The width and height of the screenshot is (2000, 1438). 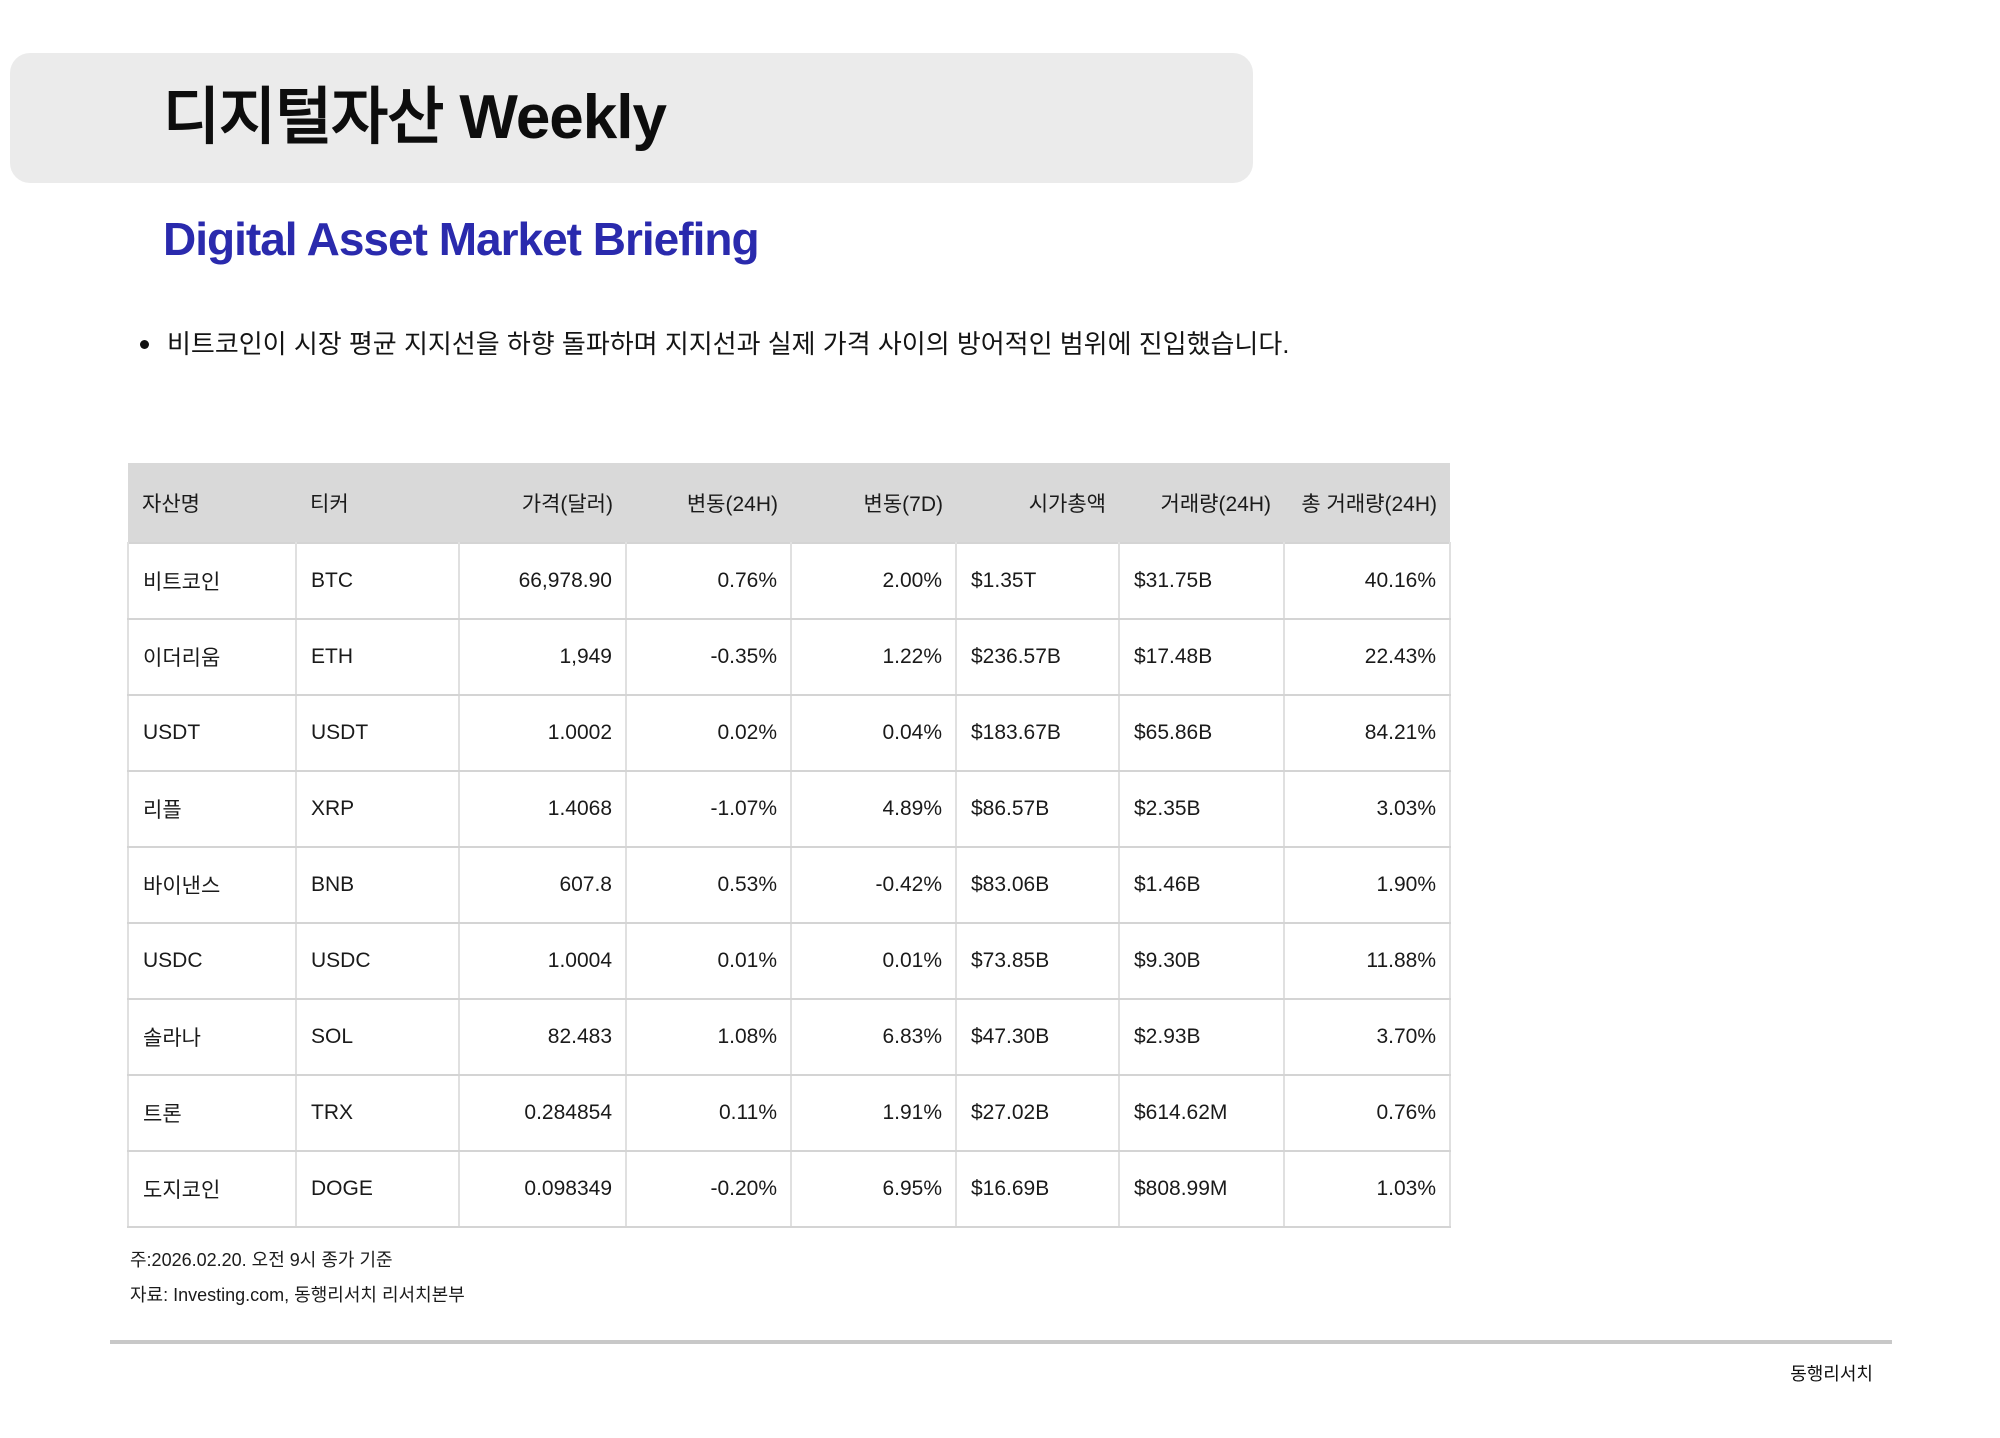 I want to click on cell-volume-24h: $31.75B, so click(x=1201, y=581).